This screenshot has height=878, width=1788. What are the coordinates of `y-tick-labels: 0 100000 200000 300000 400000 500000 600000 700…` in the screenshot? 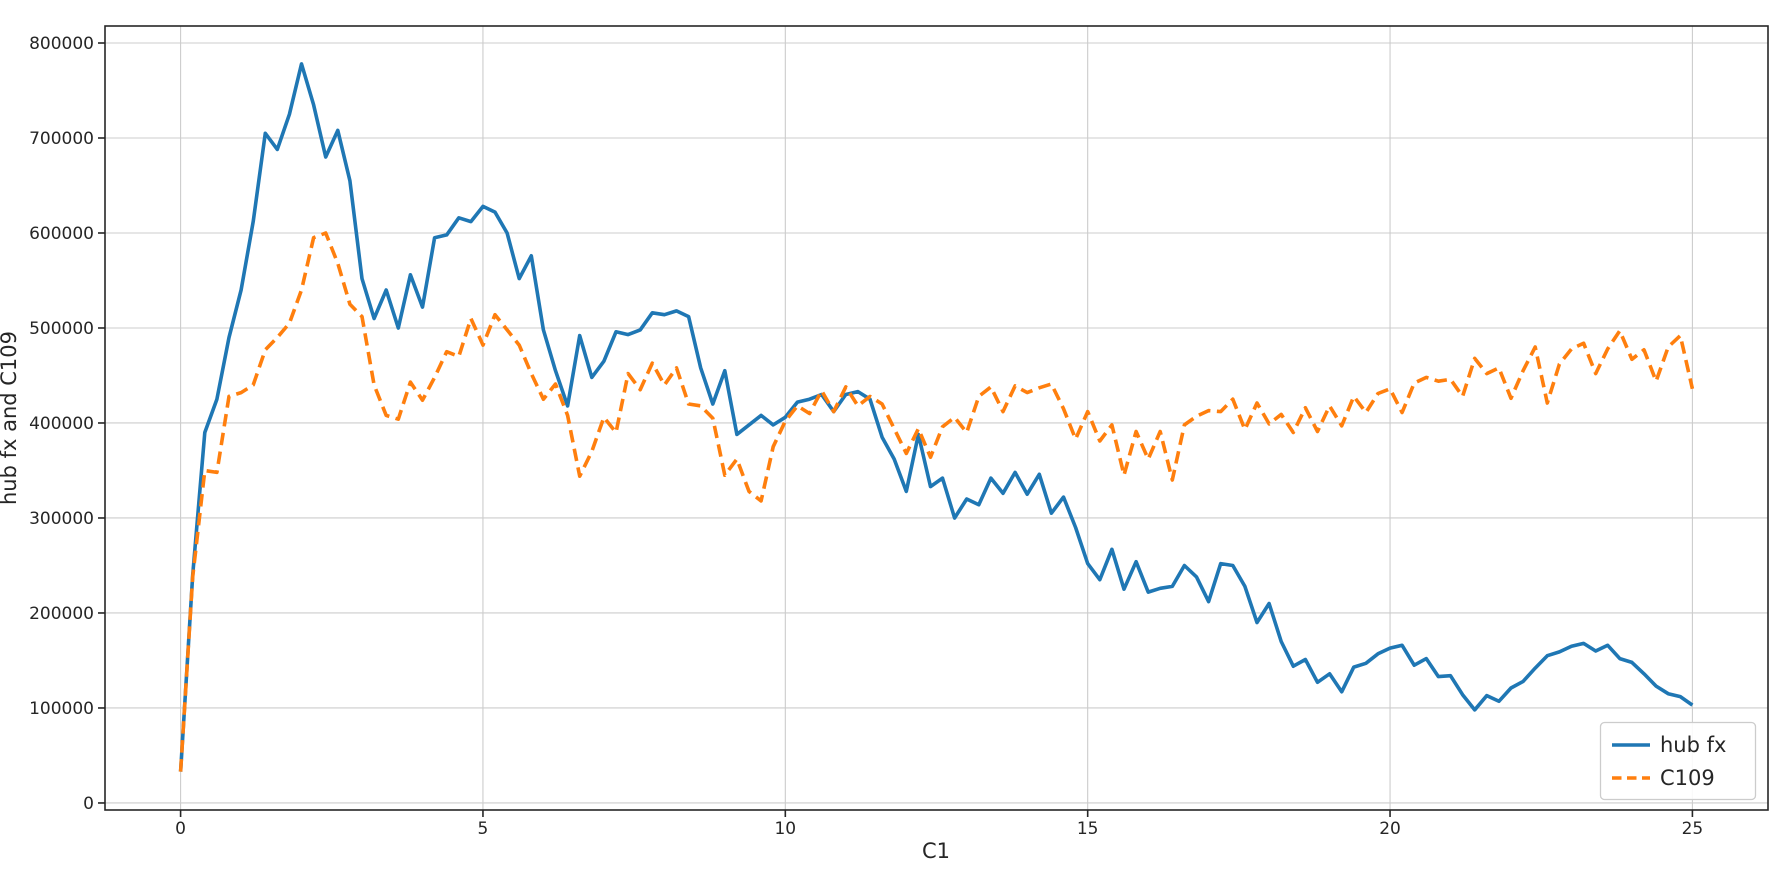 It's located at (61, 424).